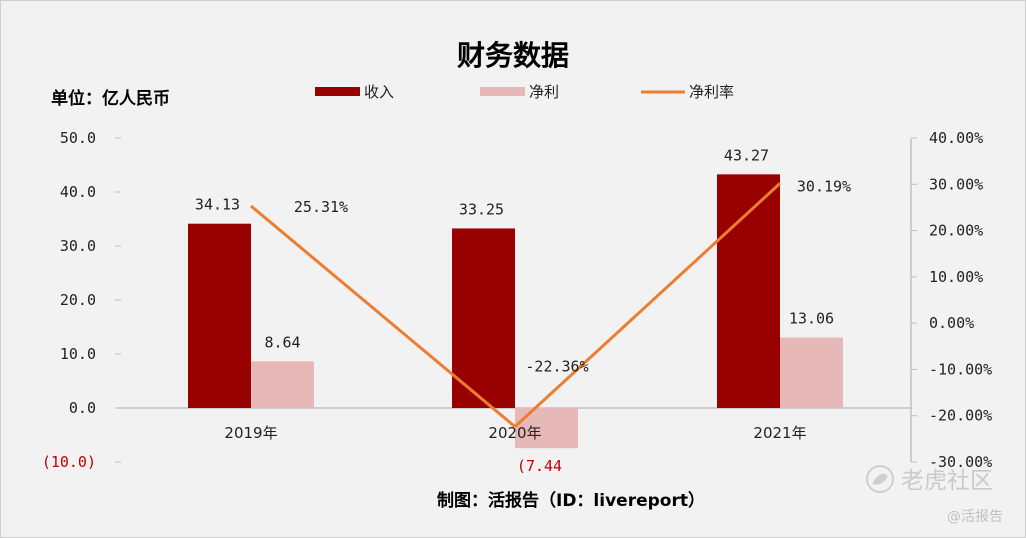 Image resolution: width=1026 pixels, height=538 pixels. What do you see at coordinates (956, 138) in the screenshot?
I see `right-tick-label: 40.00%` at bounding box center [956, 138].